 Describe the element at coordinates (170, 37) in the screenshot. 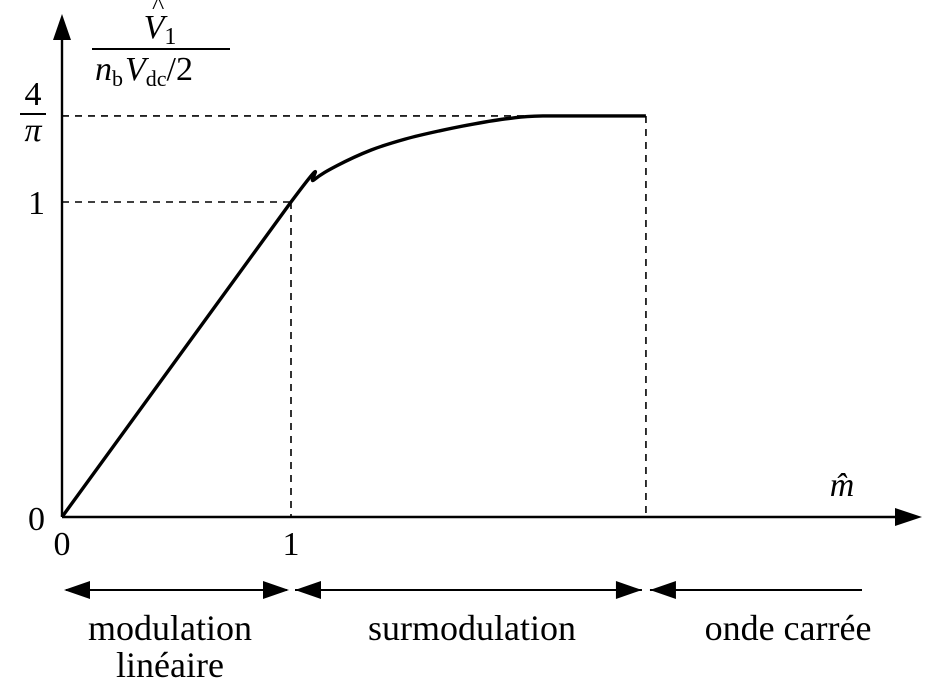

I see `y-label-sub1: 1` at that location.